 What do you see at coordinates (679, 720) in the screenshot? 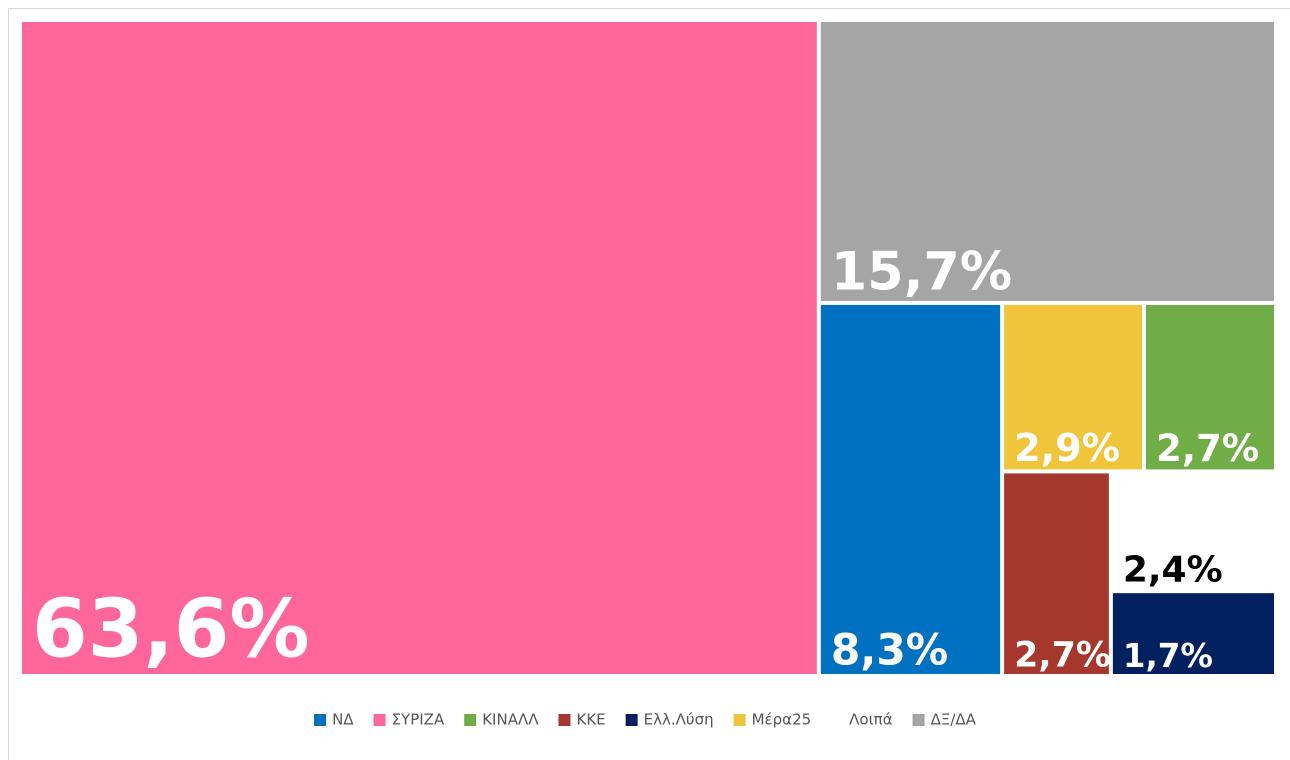
I see `legend-label: Ελλ.Λύση` at bounding box center [679, 720].